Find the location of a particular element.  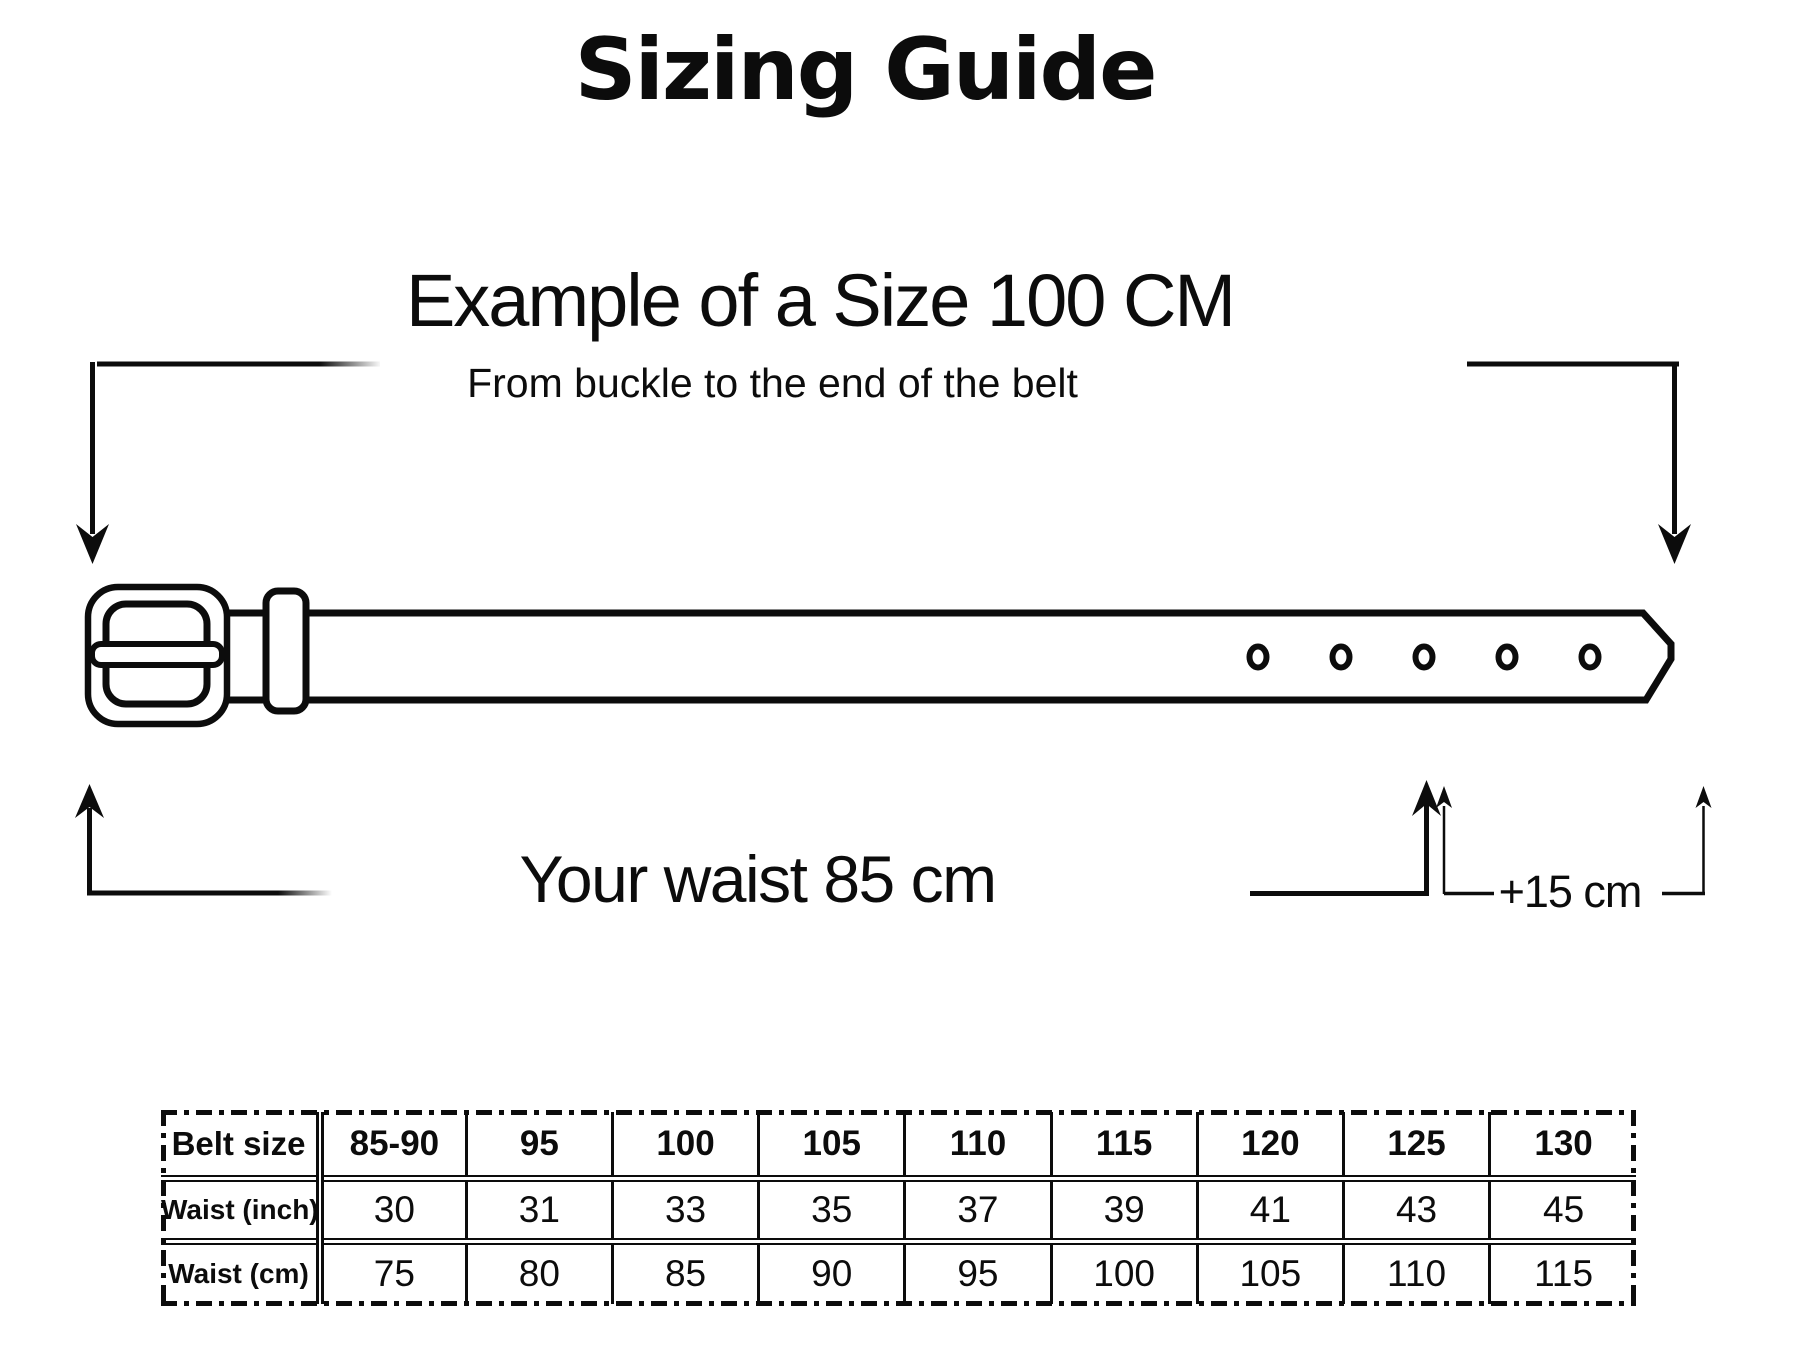

belt-strap is located at coordinates (938, 656).